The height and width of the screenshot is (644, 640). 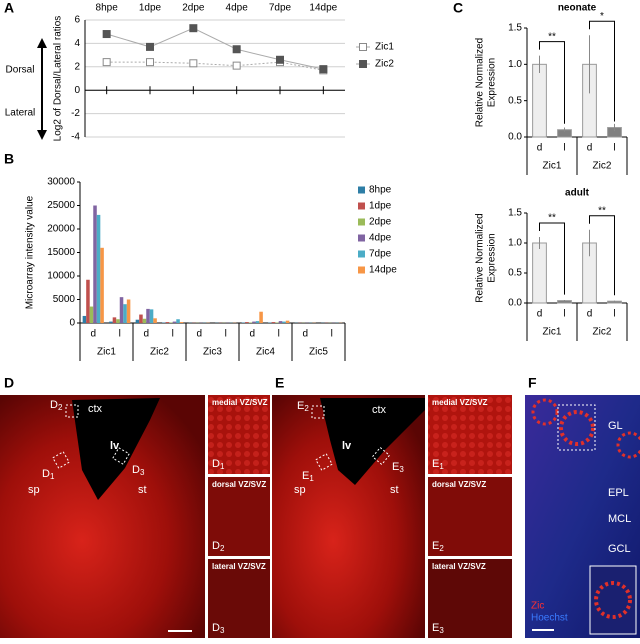 What do you see at coordinates (577, 193) in the screenshot?
I see `chart-title: adult` at bounding box center [577, 193].